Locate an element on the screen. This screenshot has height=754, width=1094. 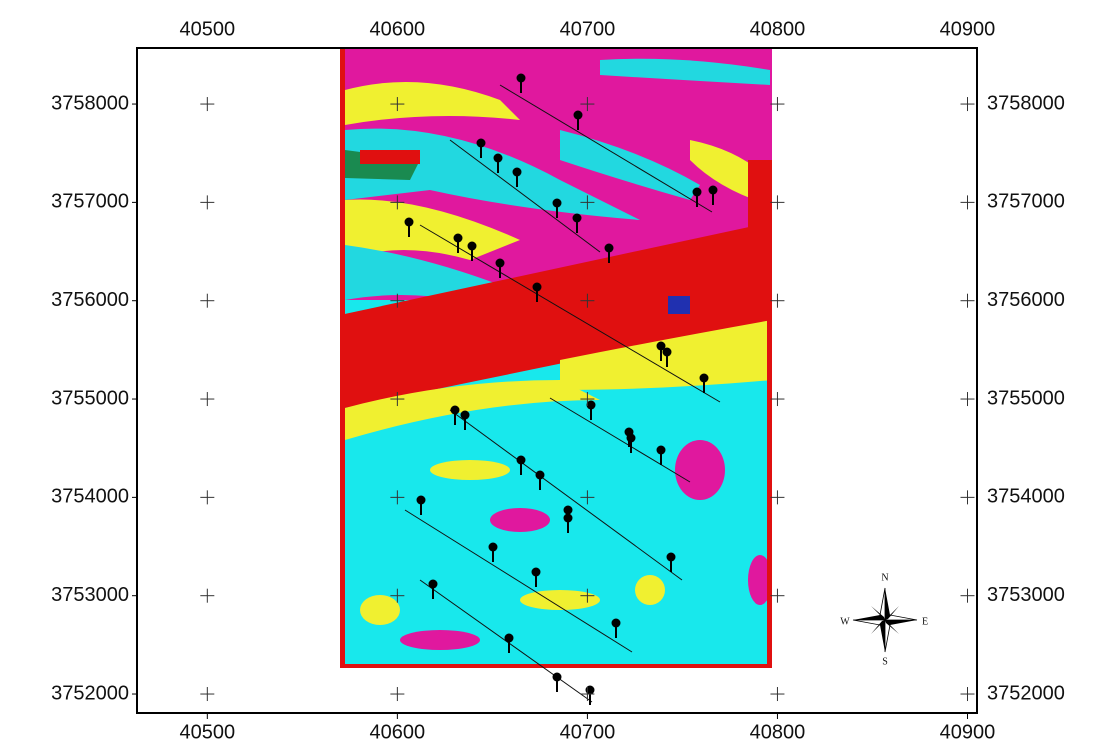
compass-rose: N S E W is located at coordinates (884, 619).